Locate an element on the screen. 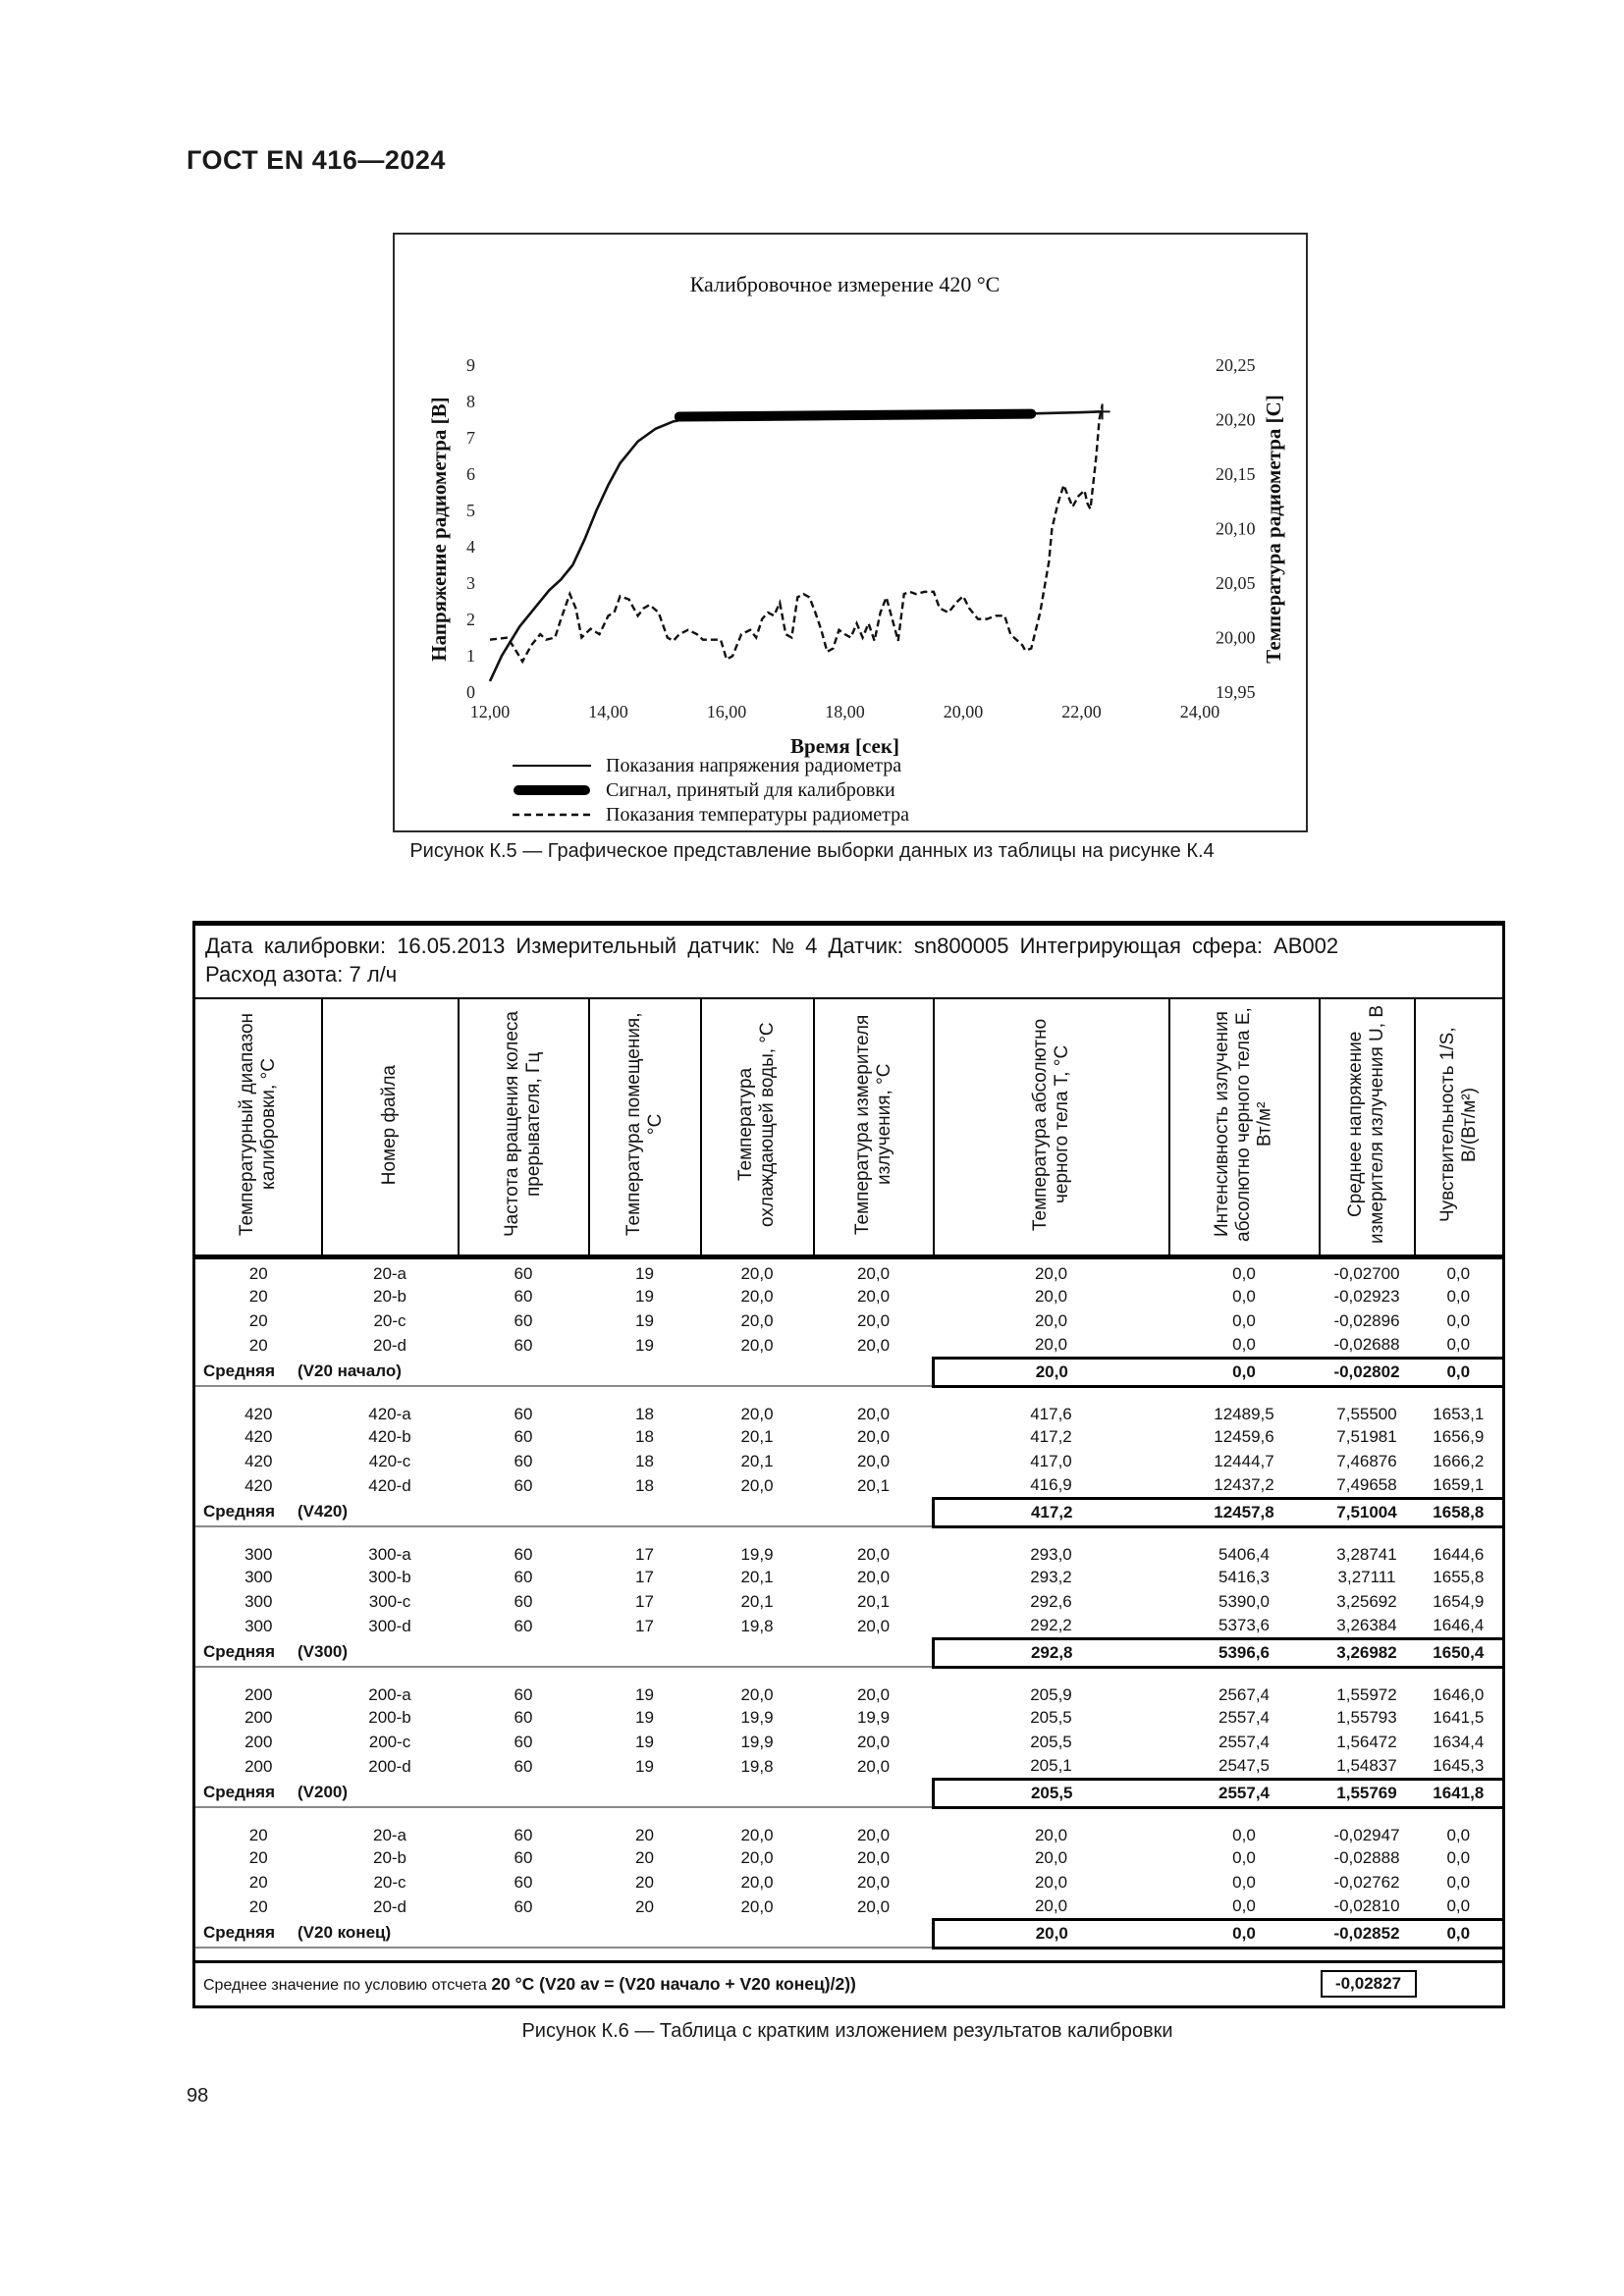 The image size is (1624, 2296). average-value-cell: 5396,6 is located at coordinates (1244, 1652).